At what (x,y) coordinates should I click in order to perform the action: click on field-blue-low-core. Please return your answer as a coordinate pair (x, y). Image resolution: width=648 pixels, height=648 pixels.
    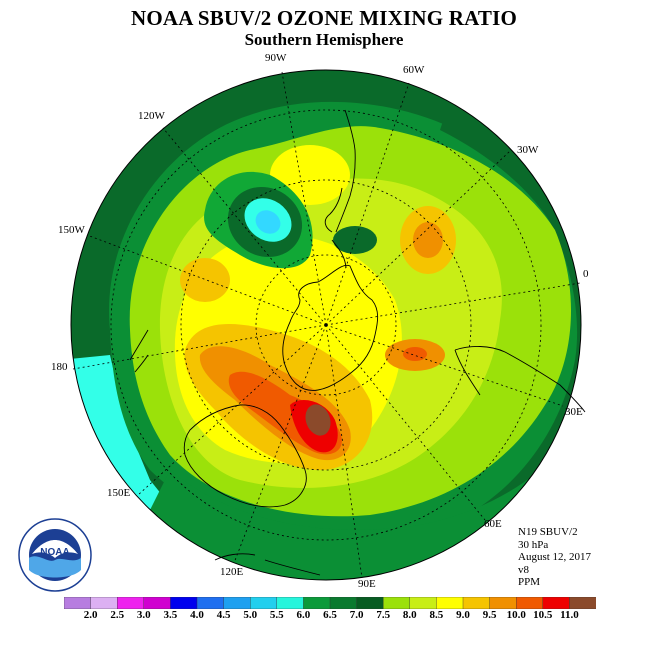
    Looking at the image, I should click on (268, 222).